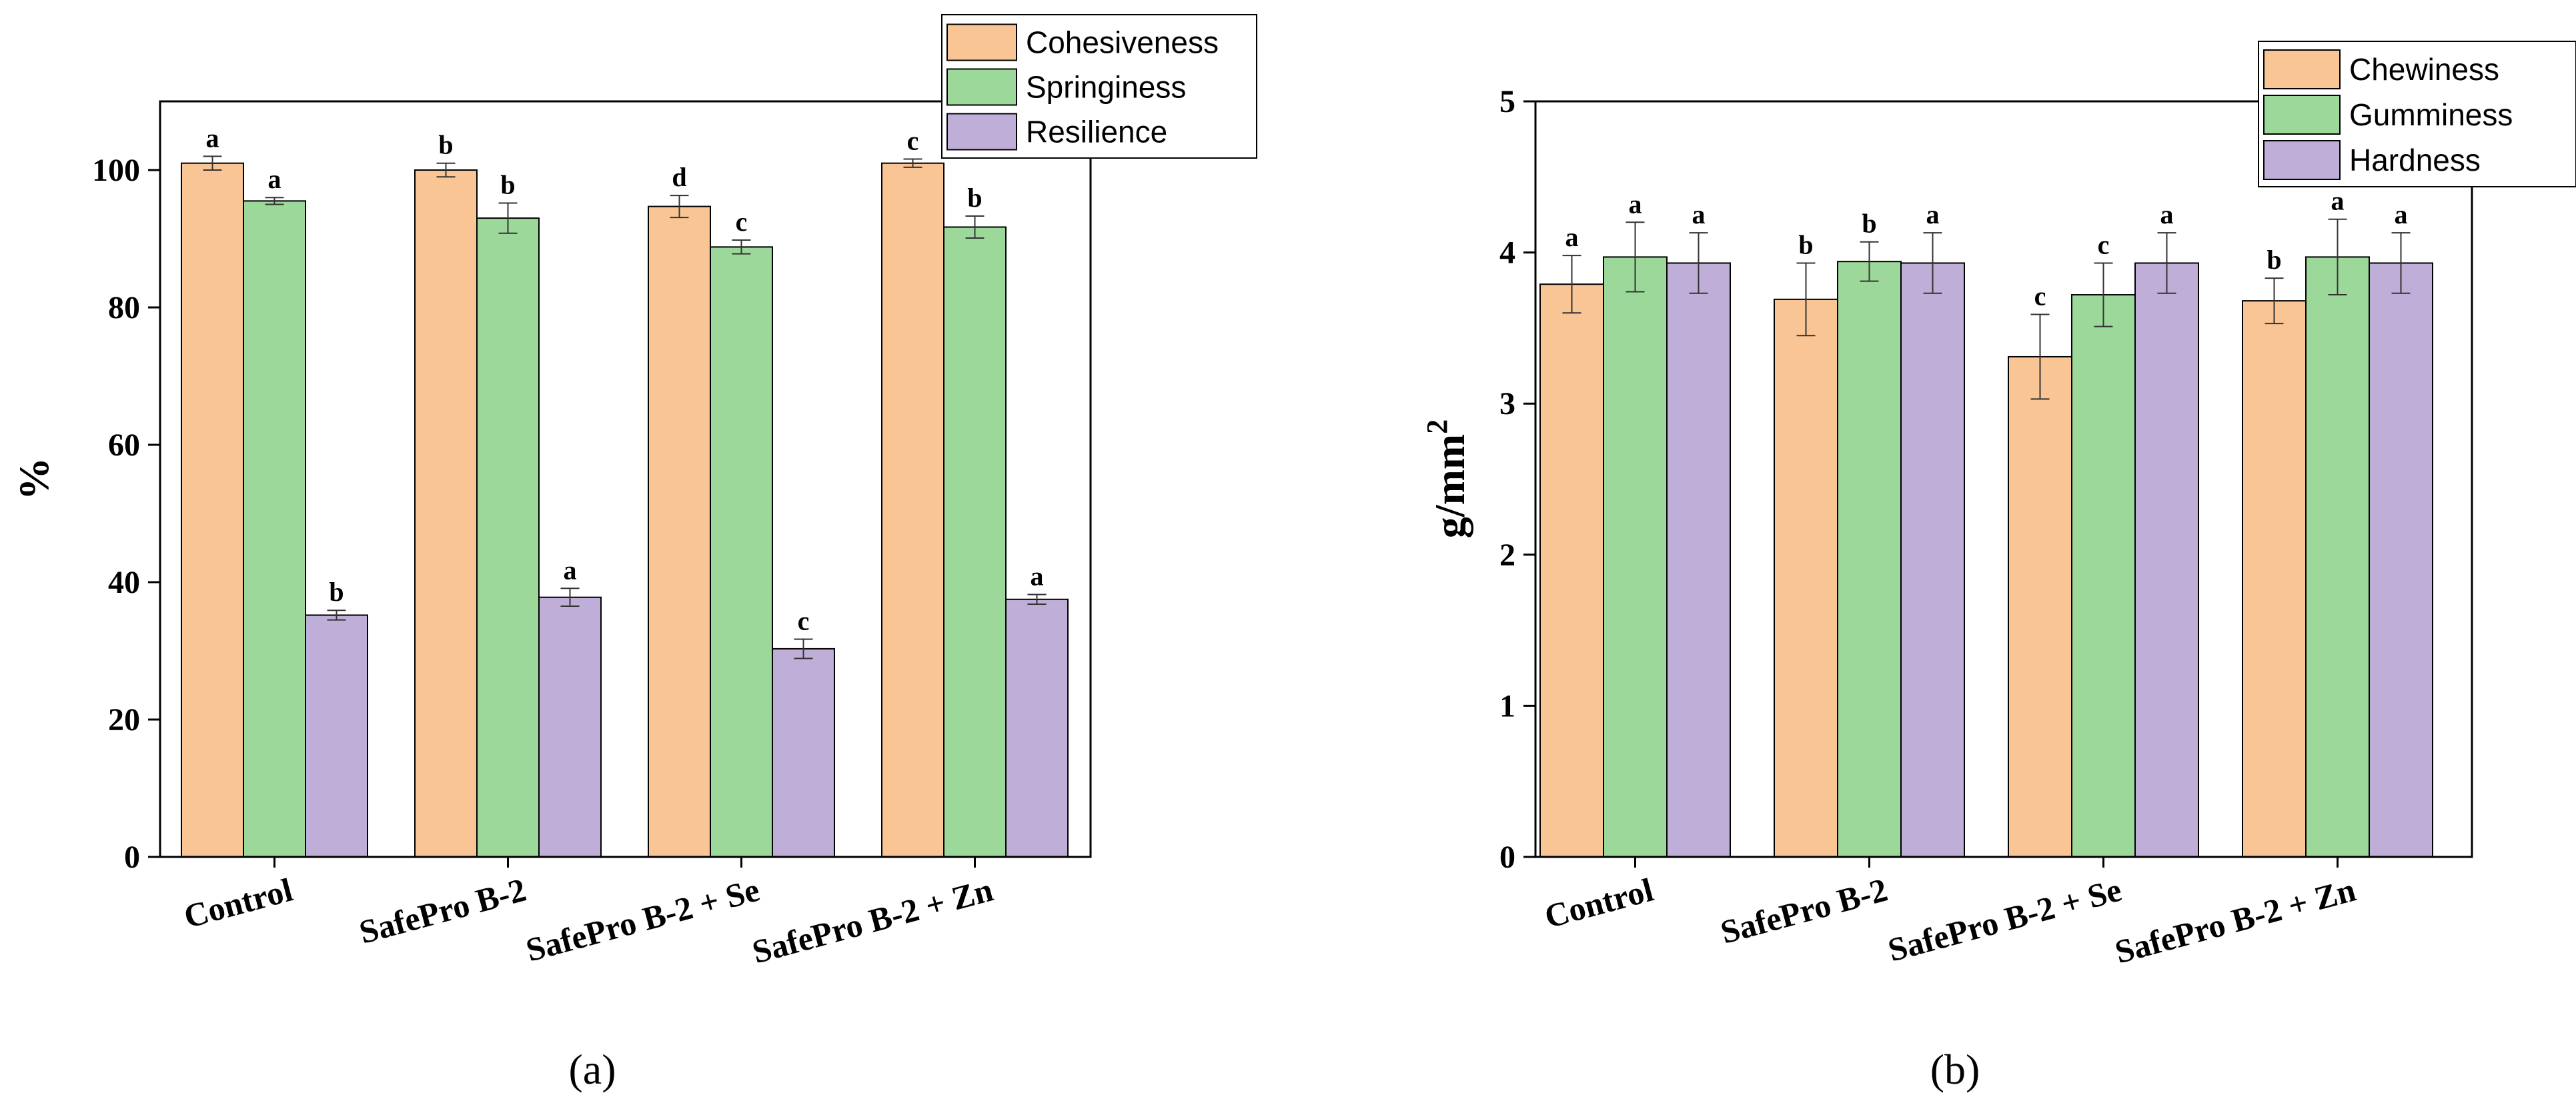 Image resolution: width=2576 pixels, height=1115 pixels. Describe the element at coordinates (1507, 101) in the screenshot. I see `y-tick-label: 5` at that location.